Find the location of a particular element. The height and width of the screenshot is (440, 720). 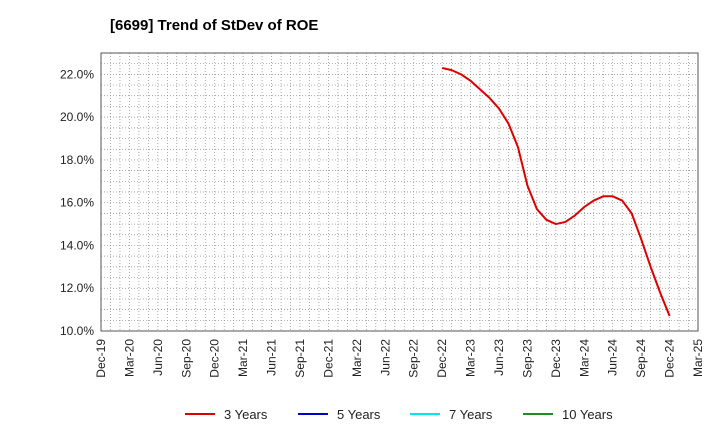

x-tick-label: Mar-24 is located at coordinates (584, 358).